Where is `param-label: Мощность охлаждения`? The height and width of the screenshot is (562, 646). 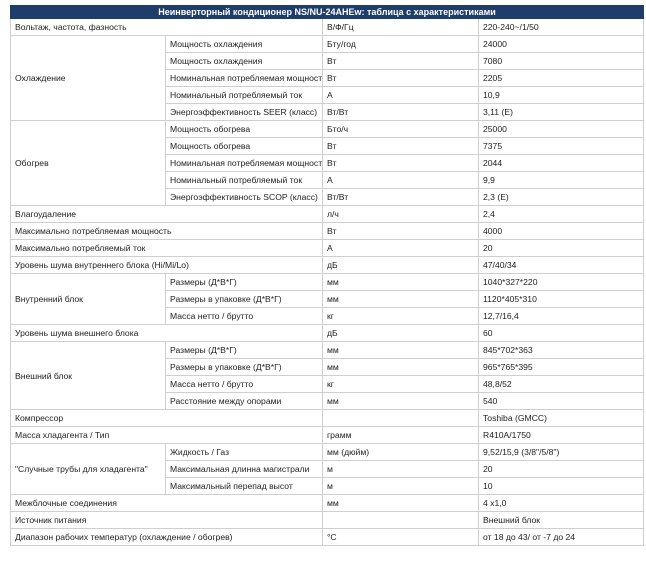
param-label: Мощность охлаждения is located at coordinates (244, 44).